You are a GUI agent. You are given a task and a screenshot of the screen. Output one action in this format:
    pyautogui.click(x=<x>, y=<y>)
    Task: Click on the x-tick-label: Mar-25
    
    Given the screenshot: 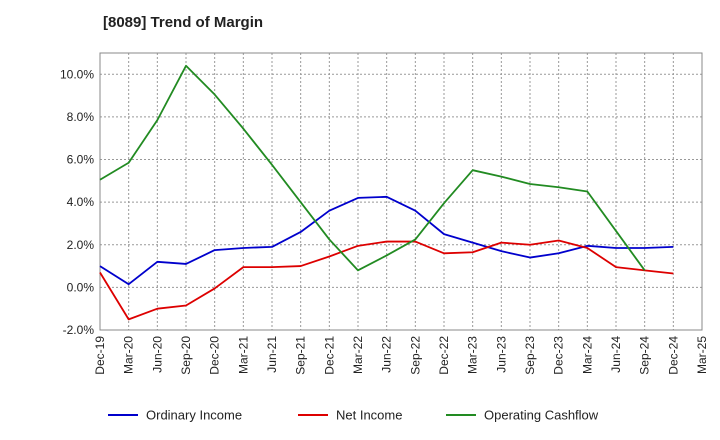 What is the action you would take?
    pyautogui.click(x=702, y=355)
    